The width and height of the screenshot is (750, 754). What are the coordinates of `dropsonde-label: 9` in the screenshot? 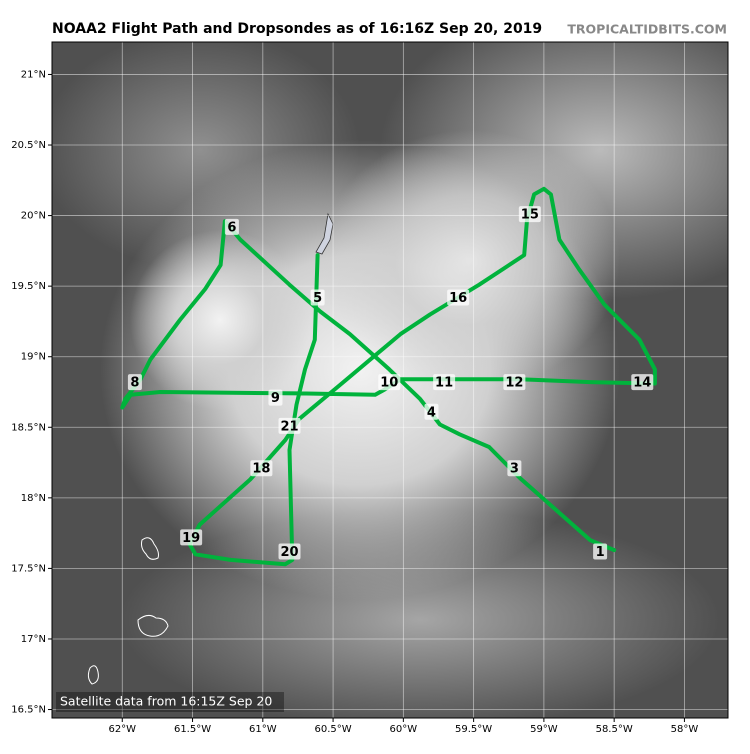 It's located at (275, 398).